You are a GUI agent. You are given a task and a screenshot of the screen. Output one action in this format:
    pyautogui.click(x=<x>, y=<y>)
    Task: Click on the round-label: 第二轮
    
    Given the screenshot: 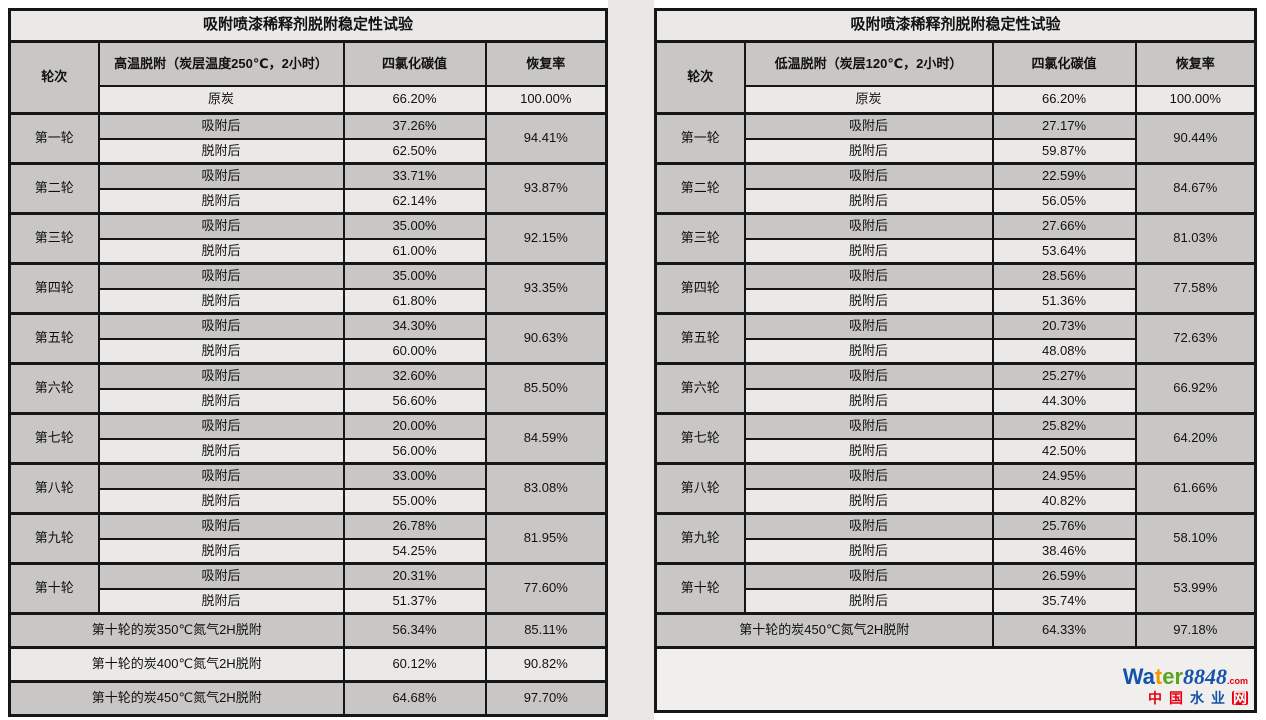 What is the action you would take?
    pyautogui.click(x=54, y=188)
    